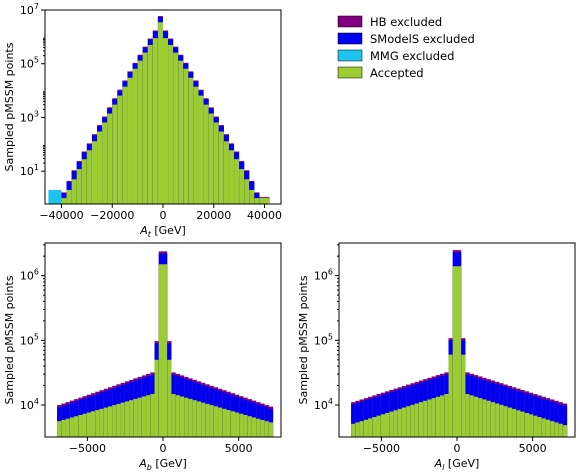 The image size is (581, 475). I want to click on legend-label: MMG excluded, so click(412, 56).